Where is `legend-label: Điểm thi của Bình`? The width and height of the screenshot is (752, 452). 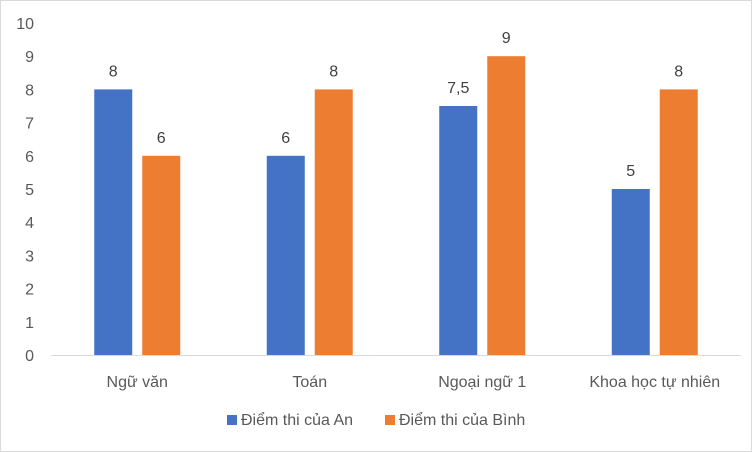 legend-label: Điểm thi của Bình is located at coordinates (462, 420).